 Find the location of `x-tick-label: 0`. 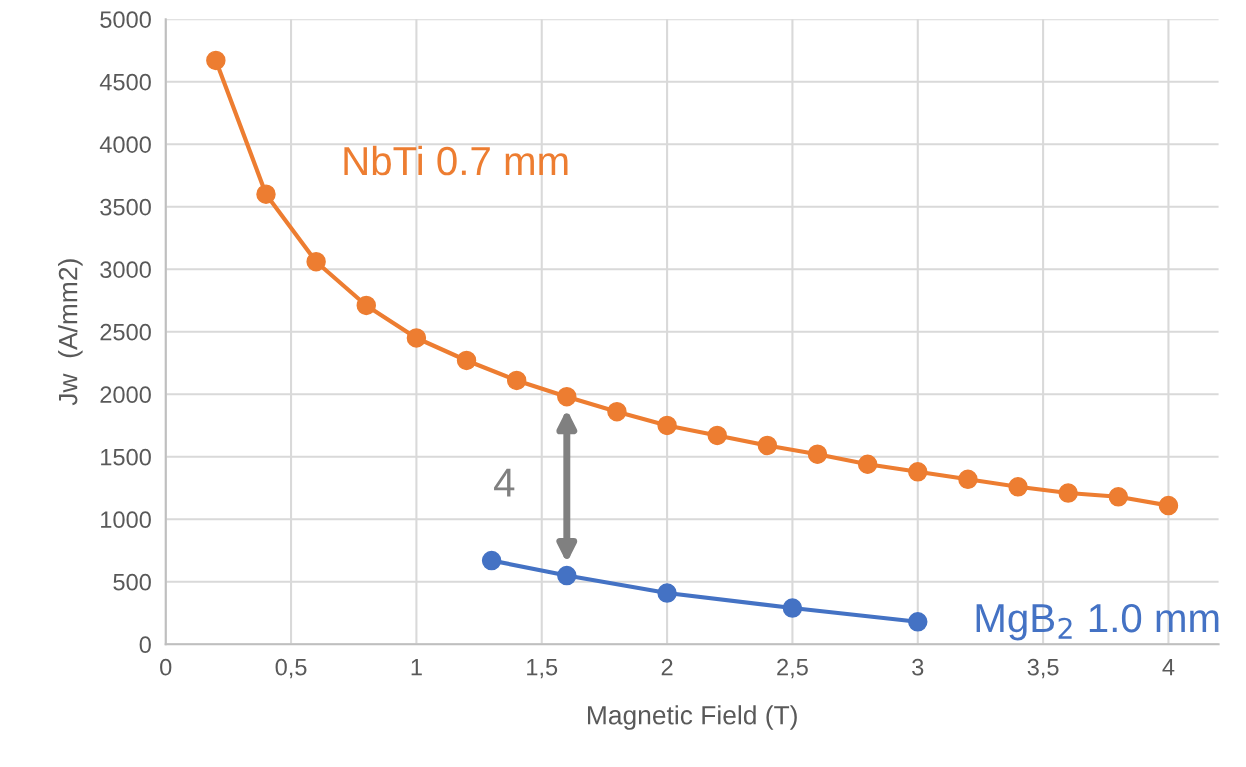

x-tick-label: 0 is located at coordinates (166, 667).